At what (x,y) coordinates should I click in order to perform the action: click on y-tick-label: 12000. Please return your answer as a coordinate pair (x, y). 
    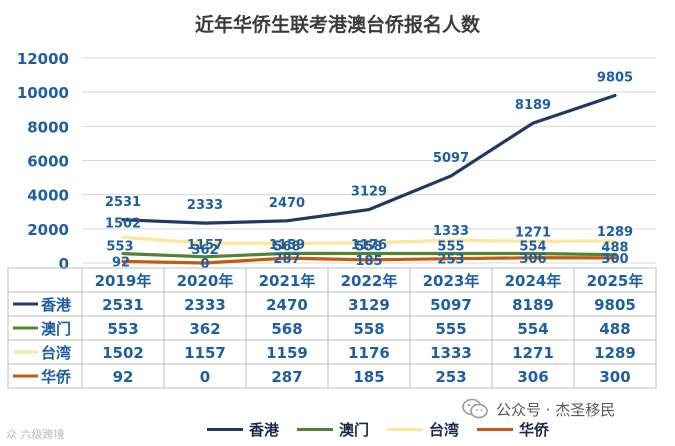
    Looking at the image, I should click on (43, 59).